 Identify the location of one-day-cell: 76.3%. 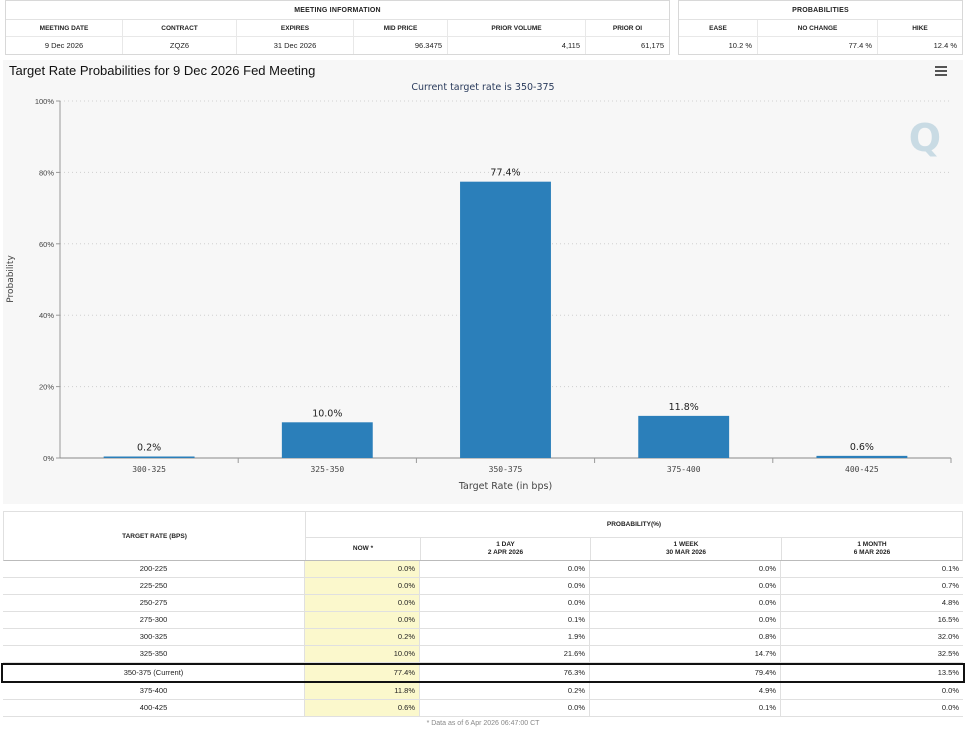
(505, 673).